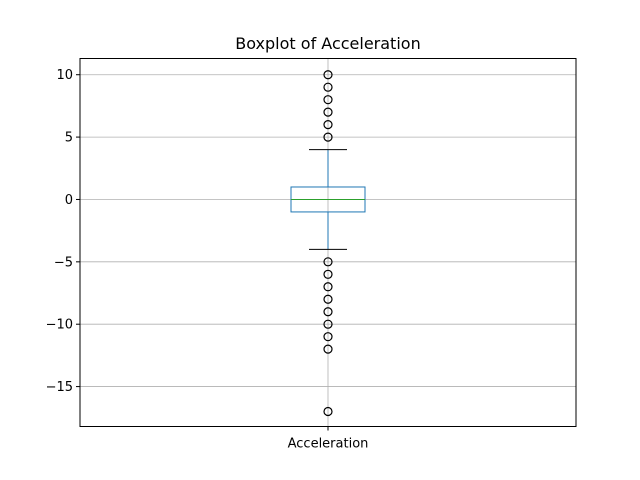 The image size is (640, 480). I want to click on y-tick-label: −15, so click(59, 387).